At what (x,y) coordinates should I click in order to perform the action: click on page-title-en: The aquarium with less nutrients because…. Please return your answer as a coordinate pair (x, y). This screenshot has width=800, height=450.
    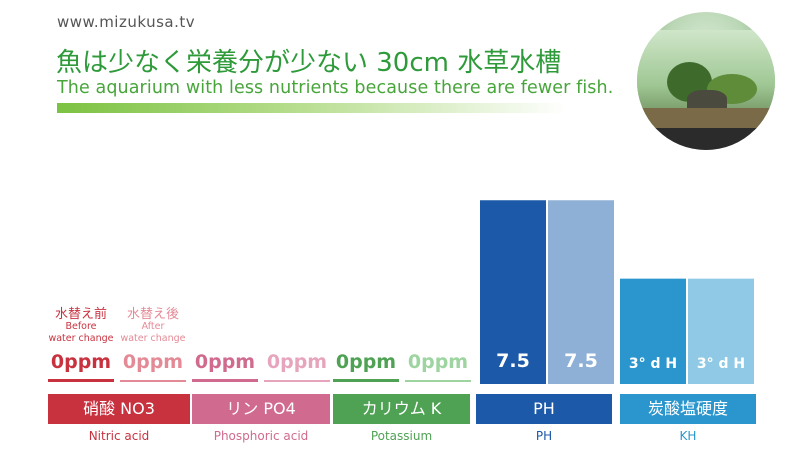
    Looking at the image, I should click on (335, 88).